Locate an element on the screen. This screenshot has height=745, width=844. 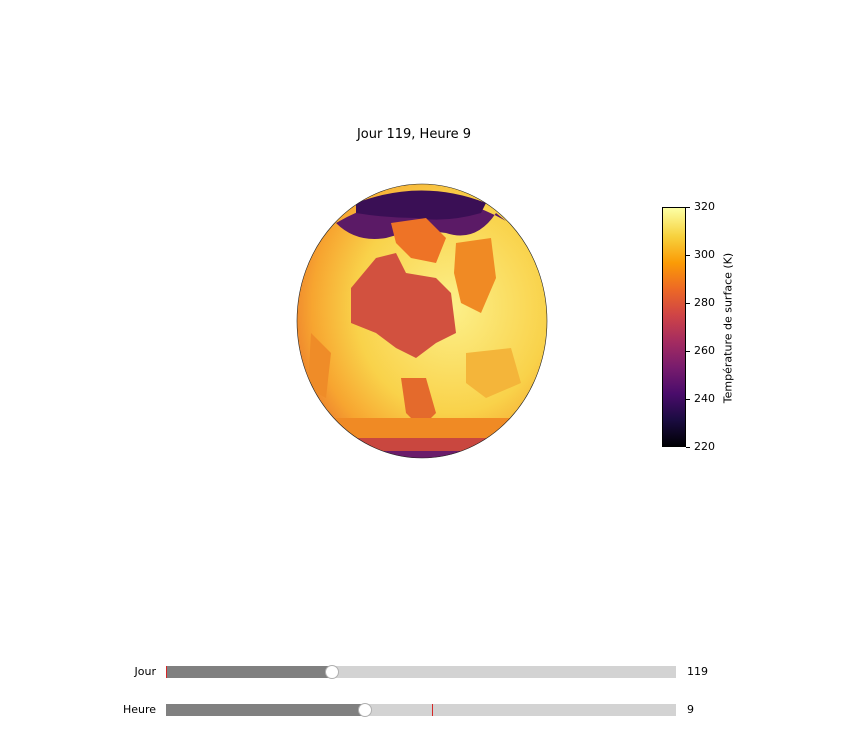
heure-slider-handle is located at coordinates (365, 710).